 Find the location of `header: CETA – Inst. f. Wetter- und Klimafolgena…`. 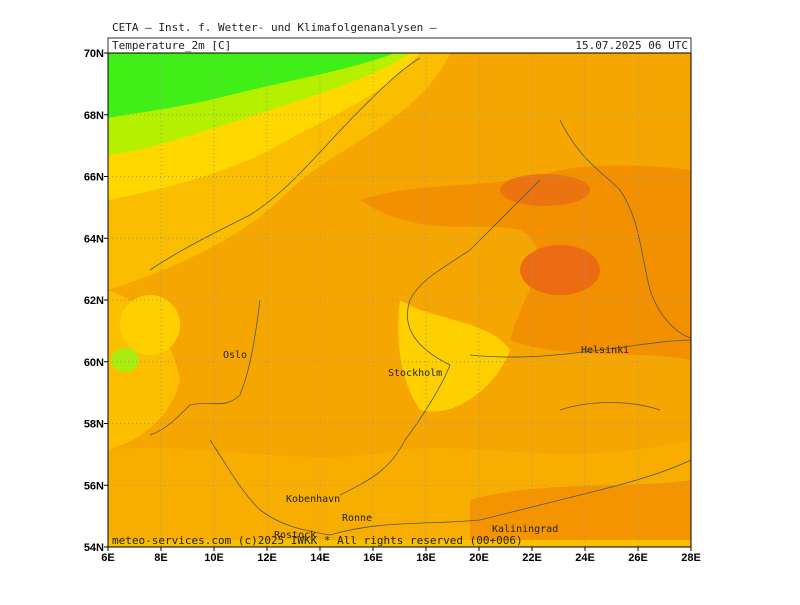

header: CETA – Inst. f. Wetter- und Klimafolgena… is located at coordinates (274, 27).